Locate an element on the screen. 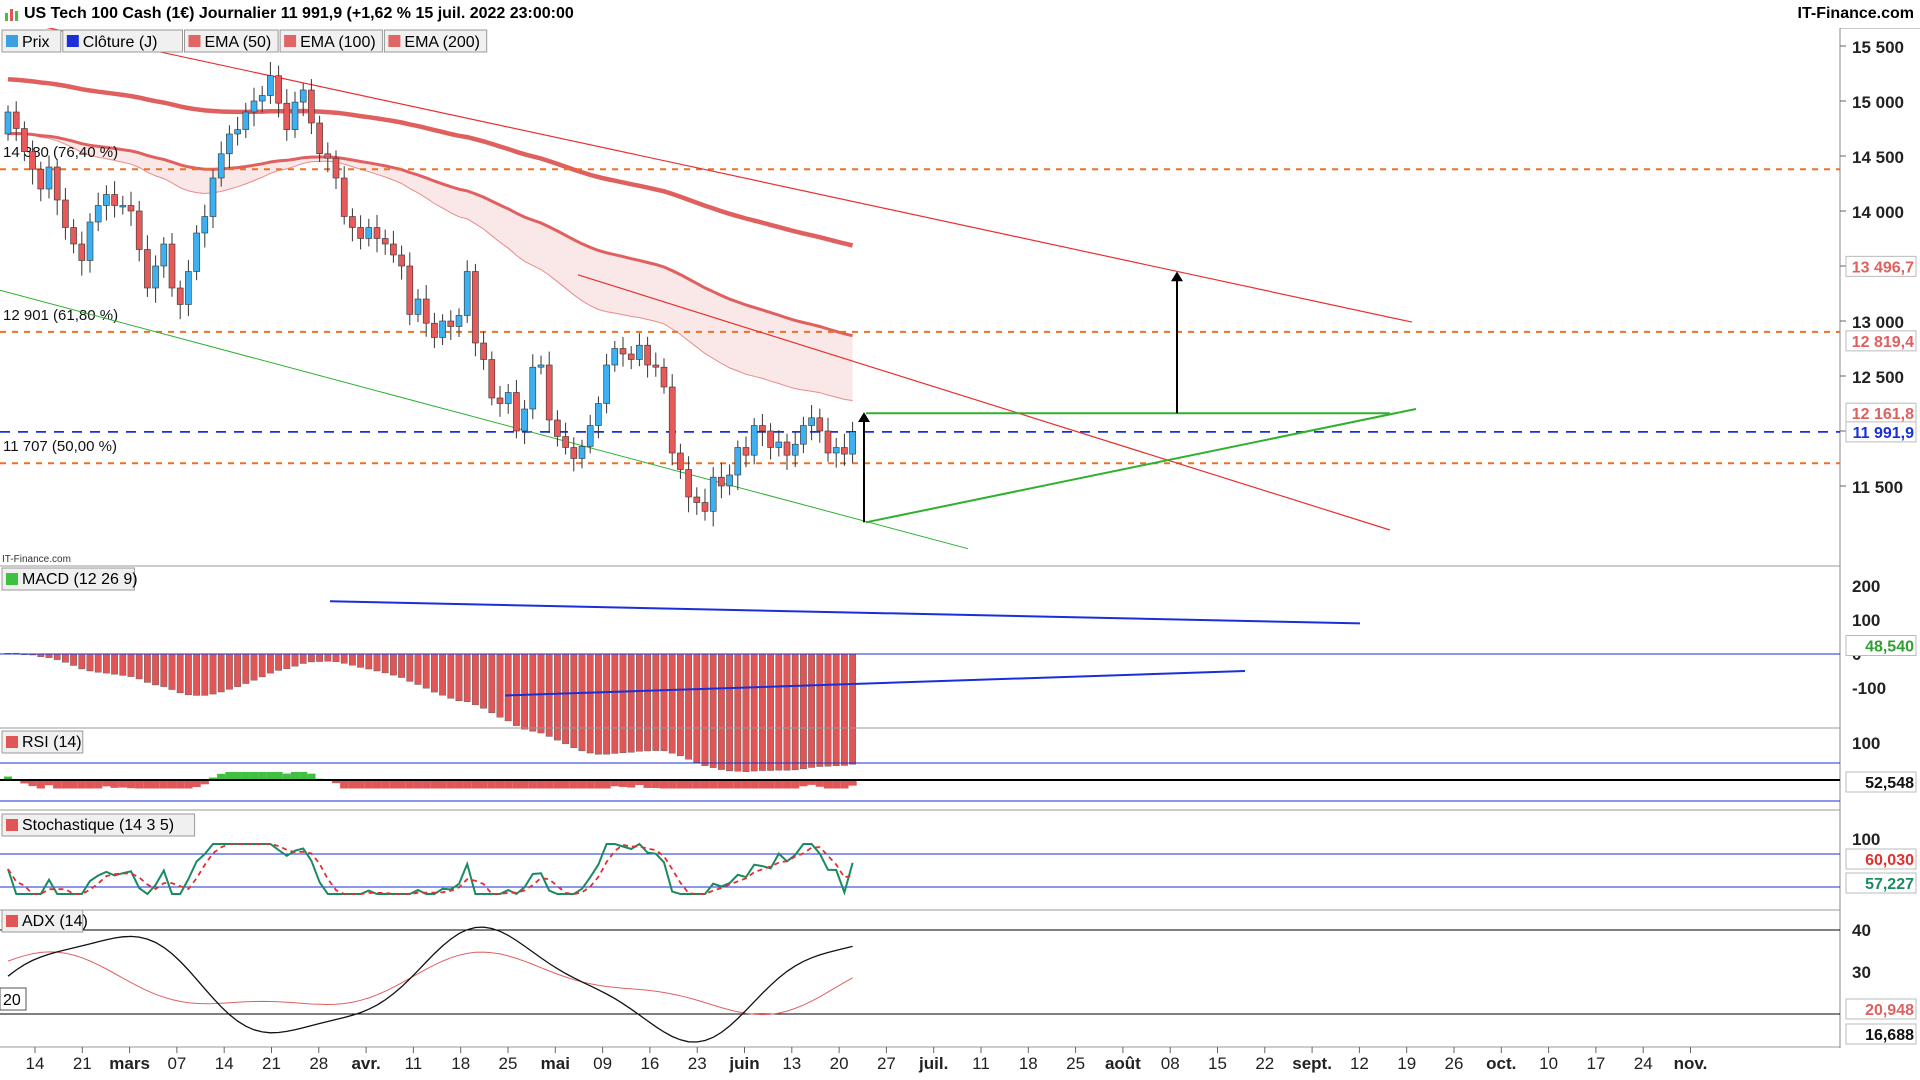 Image resolution: width=1920 pixels, height=1080 pixels. macd-label-box is located at coordinates (68, 579).